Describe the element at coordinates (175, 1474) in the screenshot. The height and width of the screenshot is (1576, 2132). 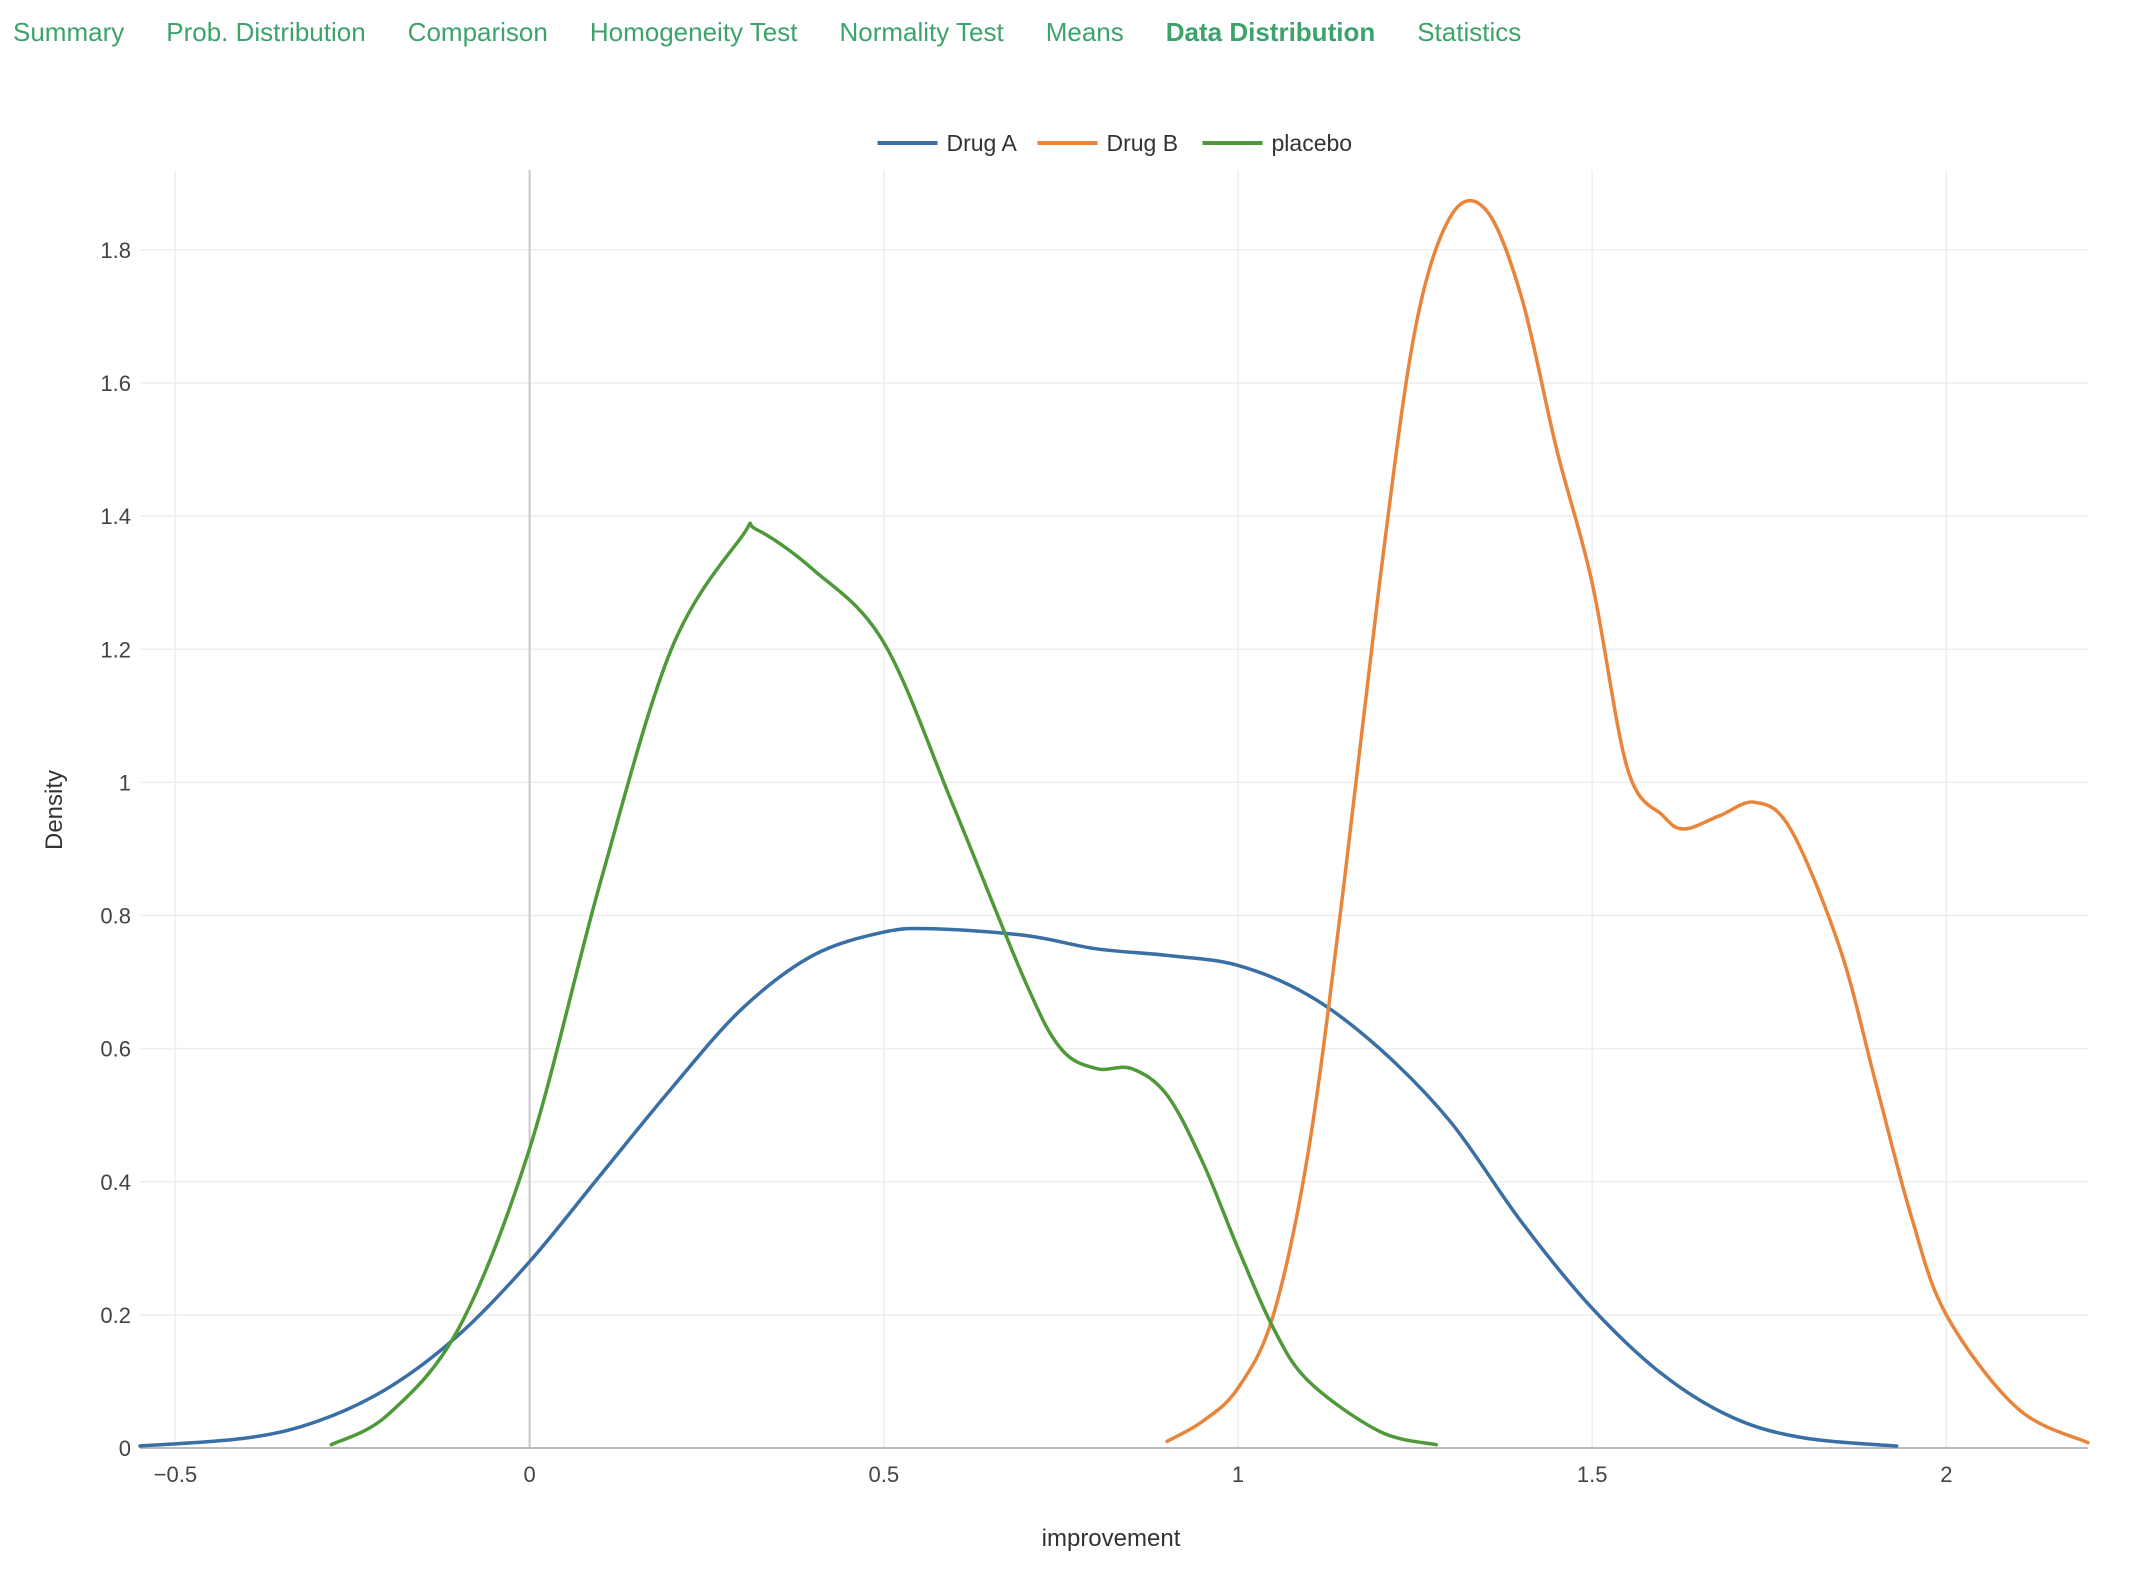
I see `x-tick-label: −0.5` at that location.